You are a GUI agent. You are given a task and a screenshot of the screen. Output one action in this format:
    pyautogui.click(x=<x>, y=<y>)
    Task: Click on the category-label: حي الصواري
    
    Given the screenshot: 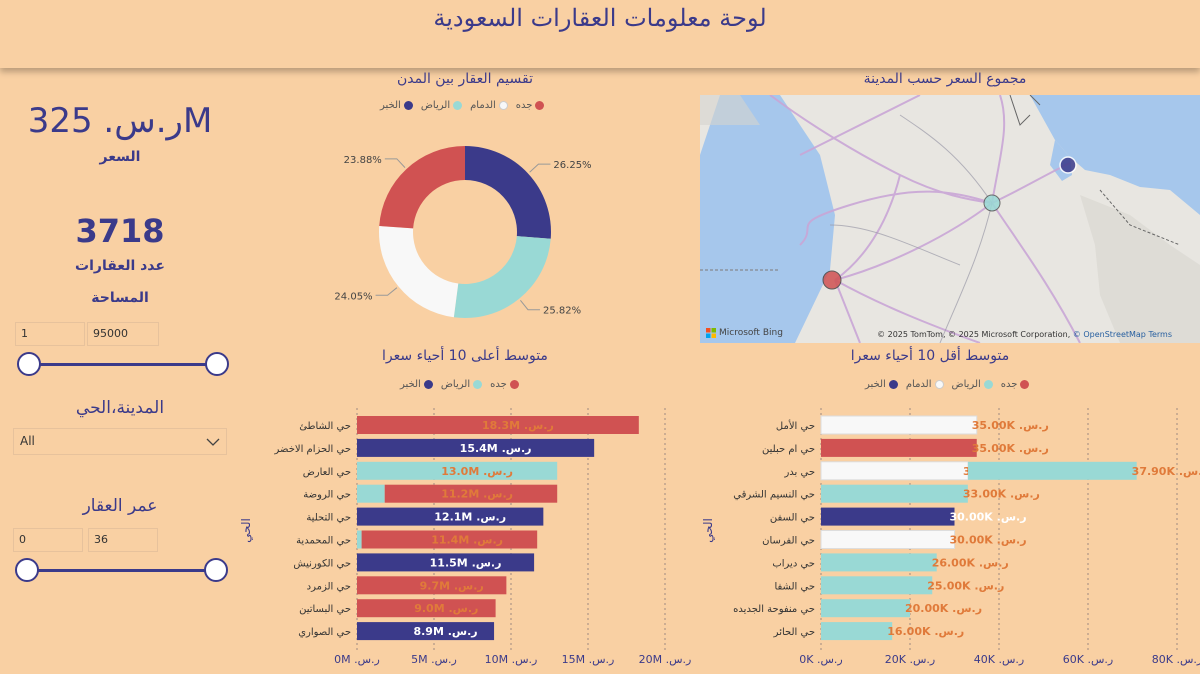 What is the action you would take?
    pyautogui.click(x=324, y=632)
    